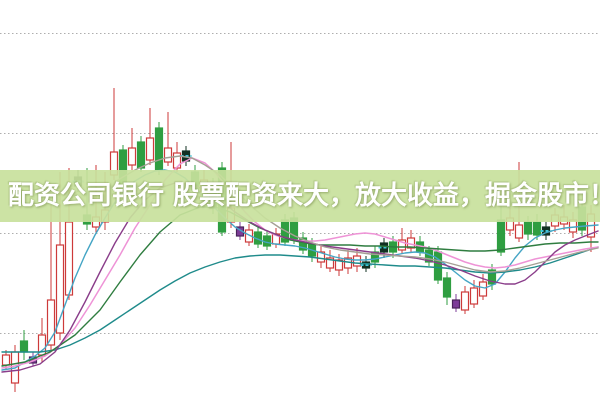 The image size is (600, 400). What do you see at coordinates (78, 181) in the screenshot?
I see `candle-dark` at bounding box center [78, 181].